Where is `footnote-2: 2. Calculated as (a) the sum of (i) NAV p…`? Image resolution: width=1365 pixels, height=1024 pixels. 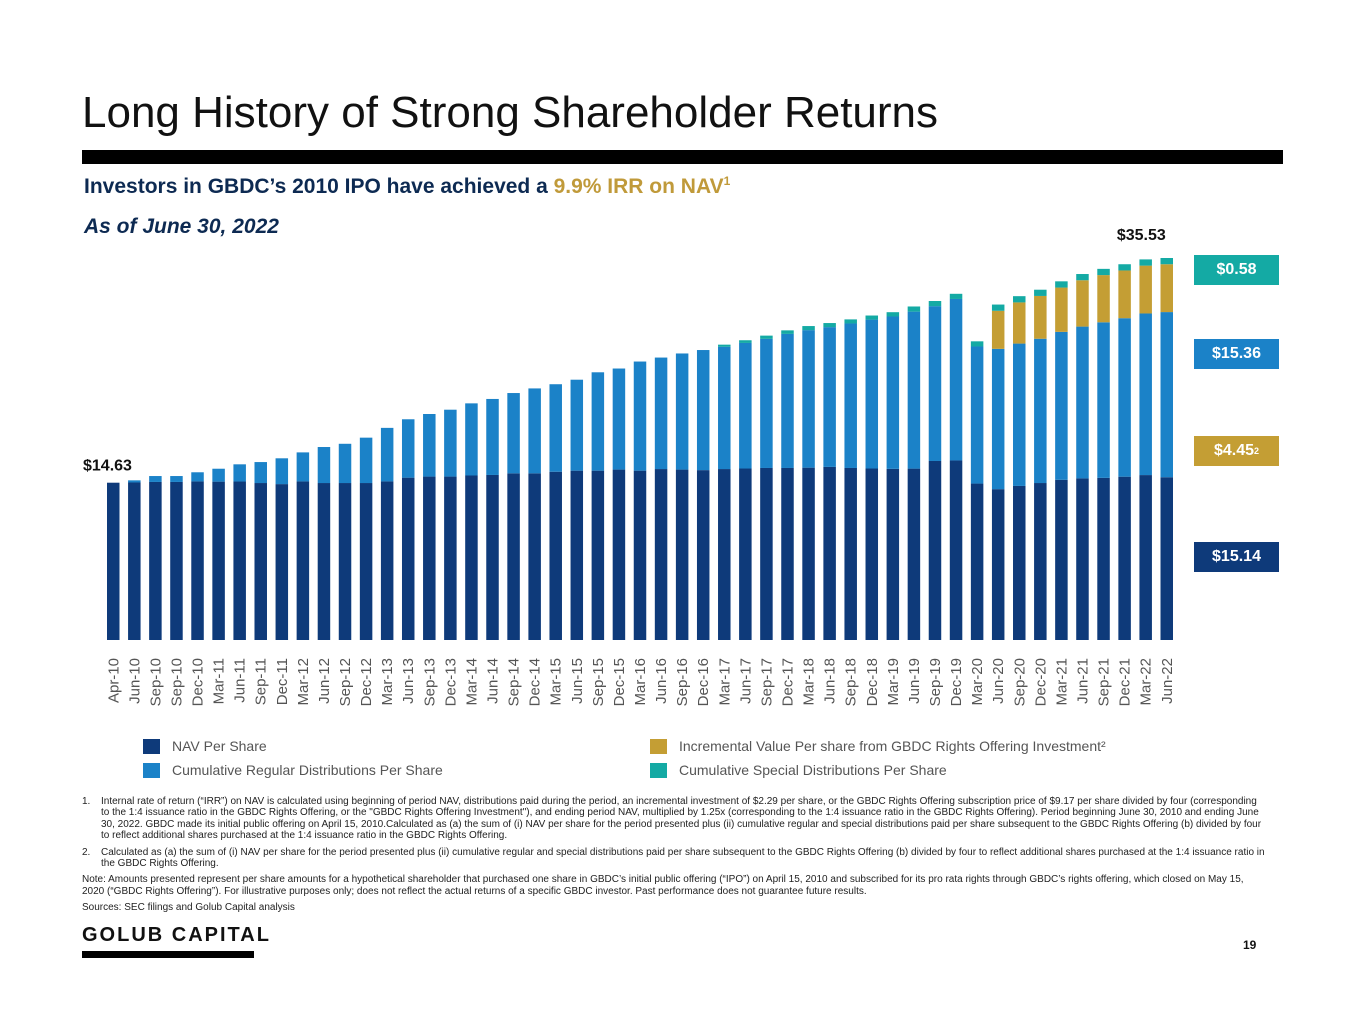
footnote-2: 2. Calculated as (a) the sum of (i) NAV p… is located at coordinates (674, 858).